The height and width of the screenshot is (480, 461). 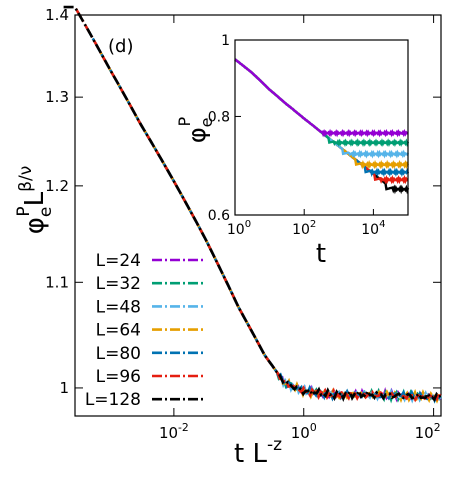 I want to click on panel-label: (d), so click(x=120, y=46).